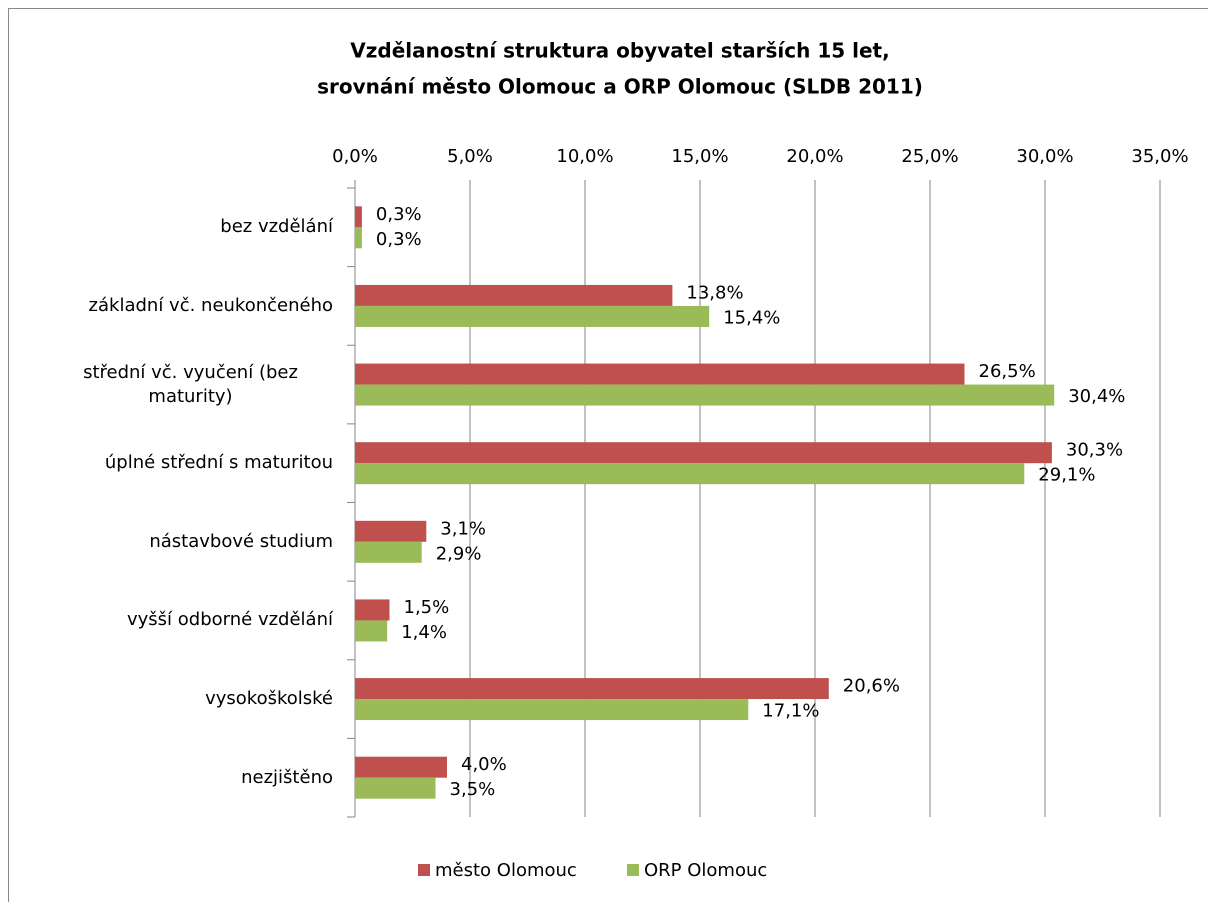 This screenshot has width=1208, height=902. What do you see at coordinates (1096, 396) in the screenshot?
I see `data-label: 30,4%` at bounding box center [1096, 396].